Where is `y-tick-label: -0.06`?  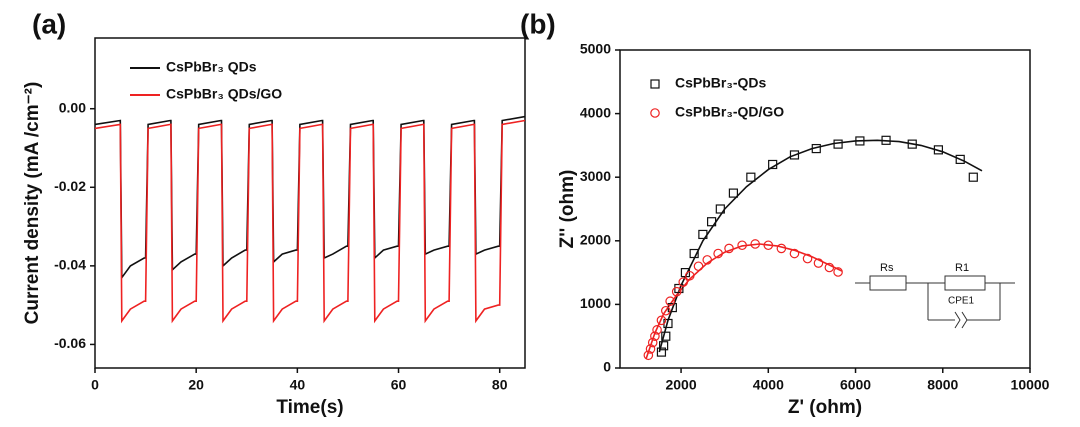
y-tick-label: -0.06 is located at coordinates (70, 343).